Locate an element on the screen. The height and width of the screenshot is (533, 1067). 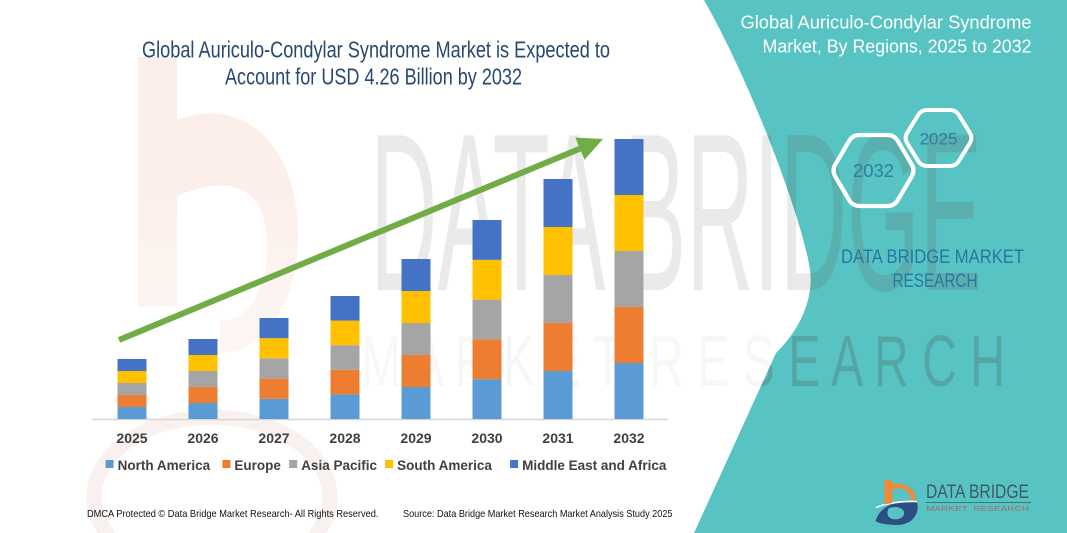
svg-text: 2027 is located at coordinates (273, 438).